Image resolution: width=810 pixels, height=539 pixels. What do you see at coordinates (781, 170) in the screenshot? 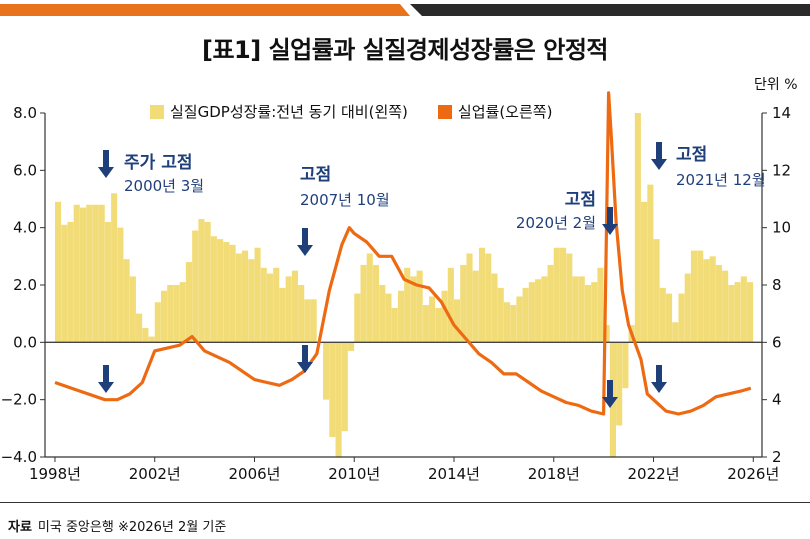
I see `right-tick-label: 12` at bounding box center [781, 170].